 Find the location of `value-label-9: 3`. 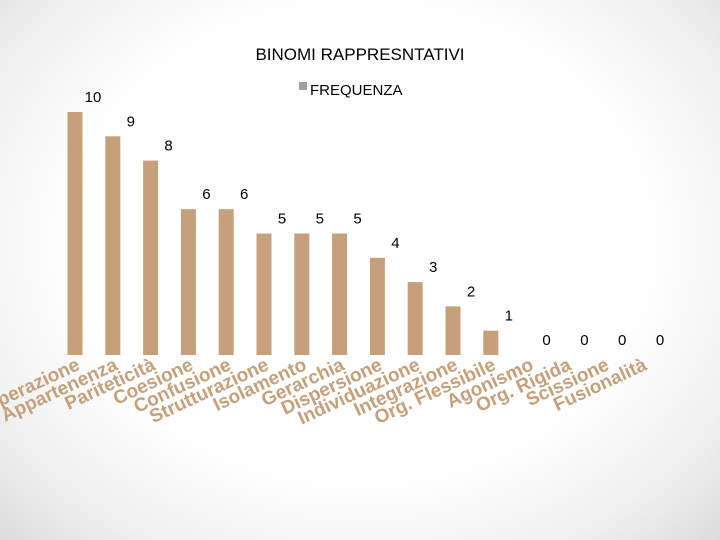

value-label-9: 3 is located at coordinates (433, 267).